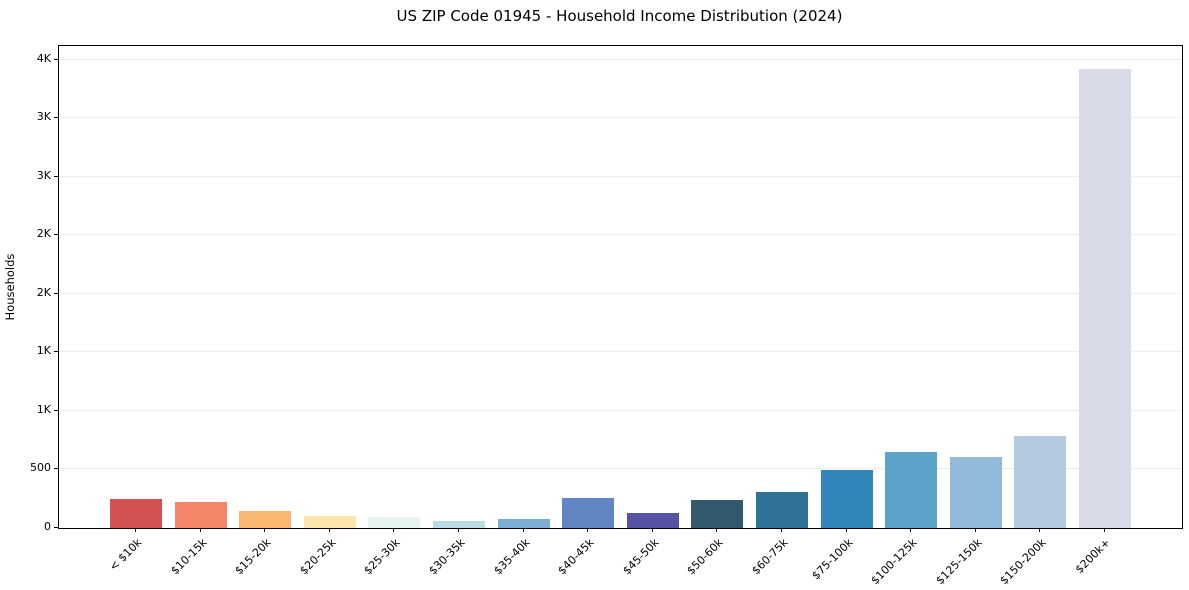 Image resolution: width=1189 pixels, height=590 pixels. I want to click on x-tick-label: $200k+, so click(1093, 556).